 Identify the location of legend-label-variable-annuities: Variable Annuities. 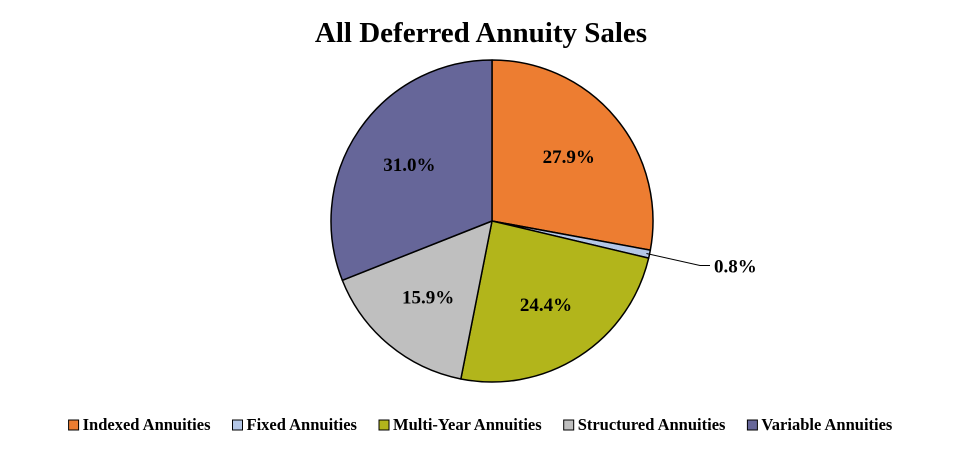
(827, 424).